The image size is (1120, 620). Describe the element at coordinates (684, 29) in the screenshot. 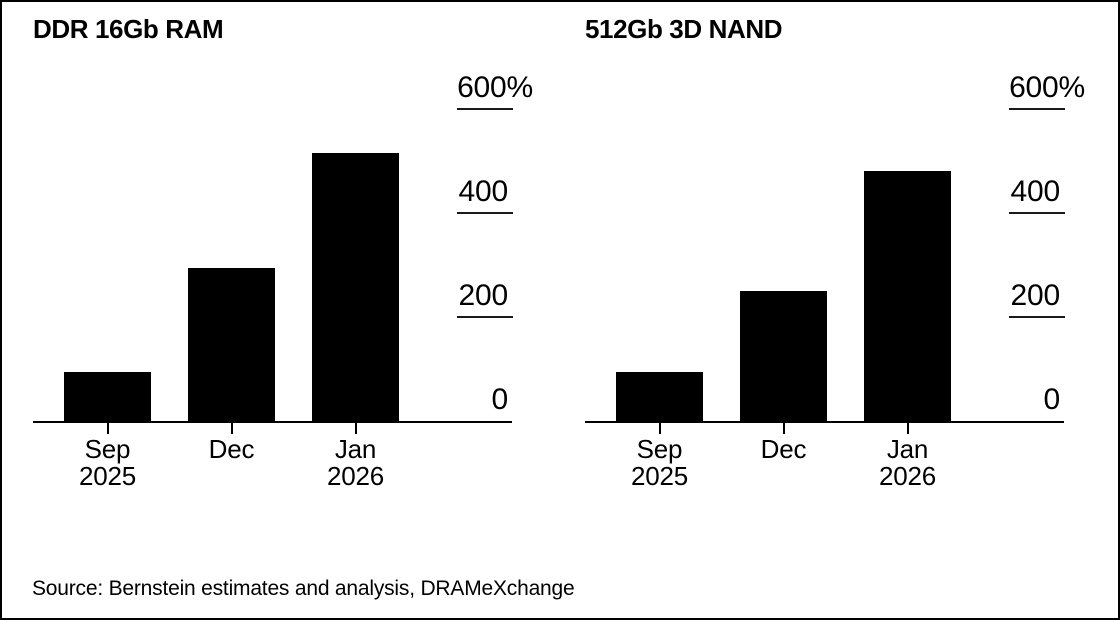

I see `chart-title-3d-nand: 512Gb 3D NAND` at that location.